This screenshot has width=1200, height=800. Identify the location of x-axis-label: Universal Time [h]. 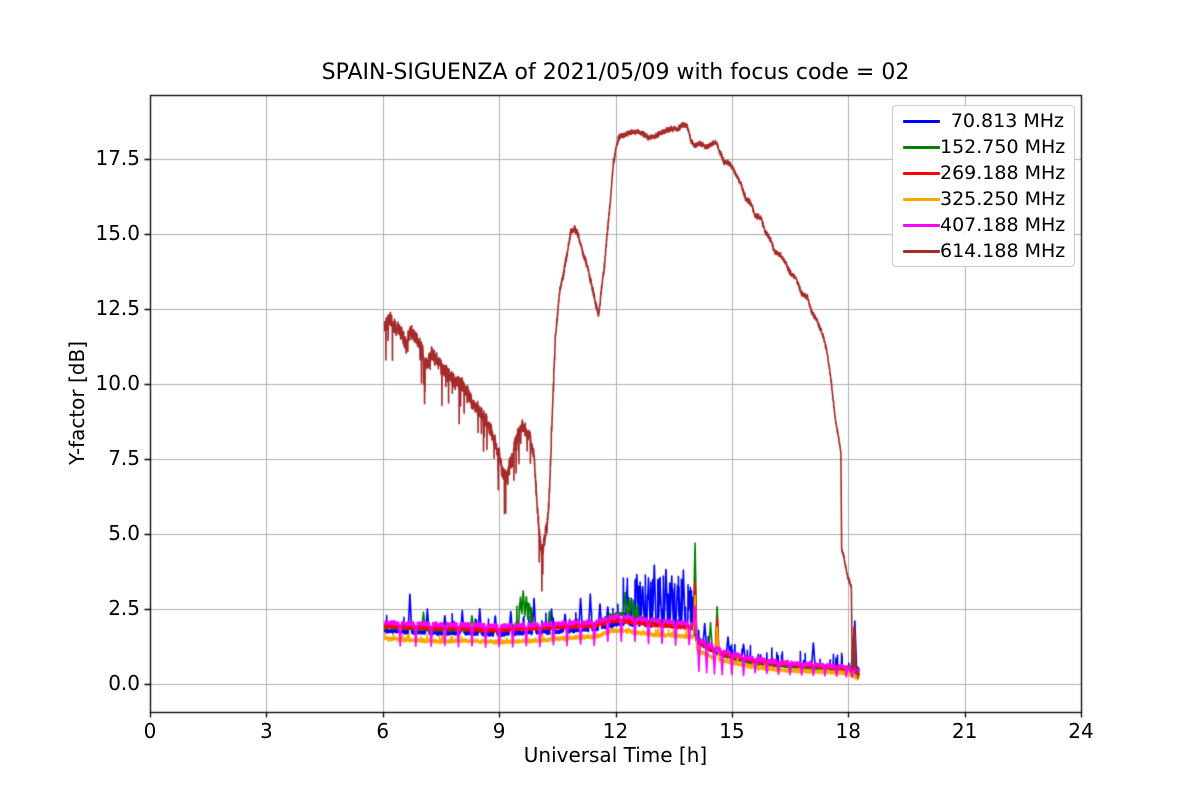
(615, 755).